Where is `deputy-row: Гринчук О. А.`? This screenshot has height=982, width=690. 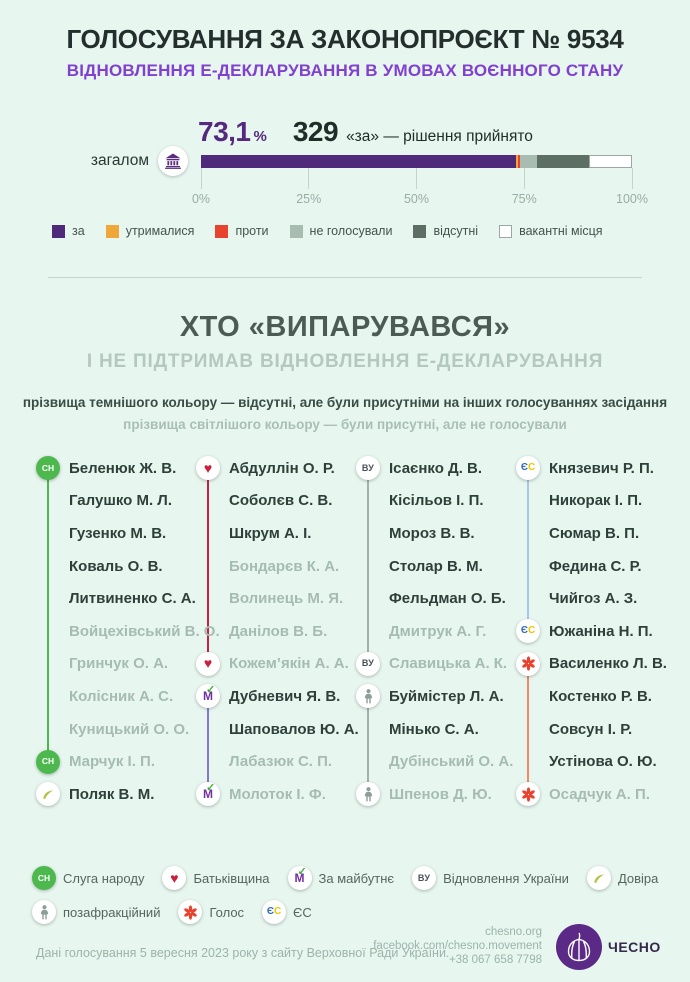 deputy-row: Гринчук О. А. is located at coordinates (116, 664).